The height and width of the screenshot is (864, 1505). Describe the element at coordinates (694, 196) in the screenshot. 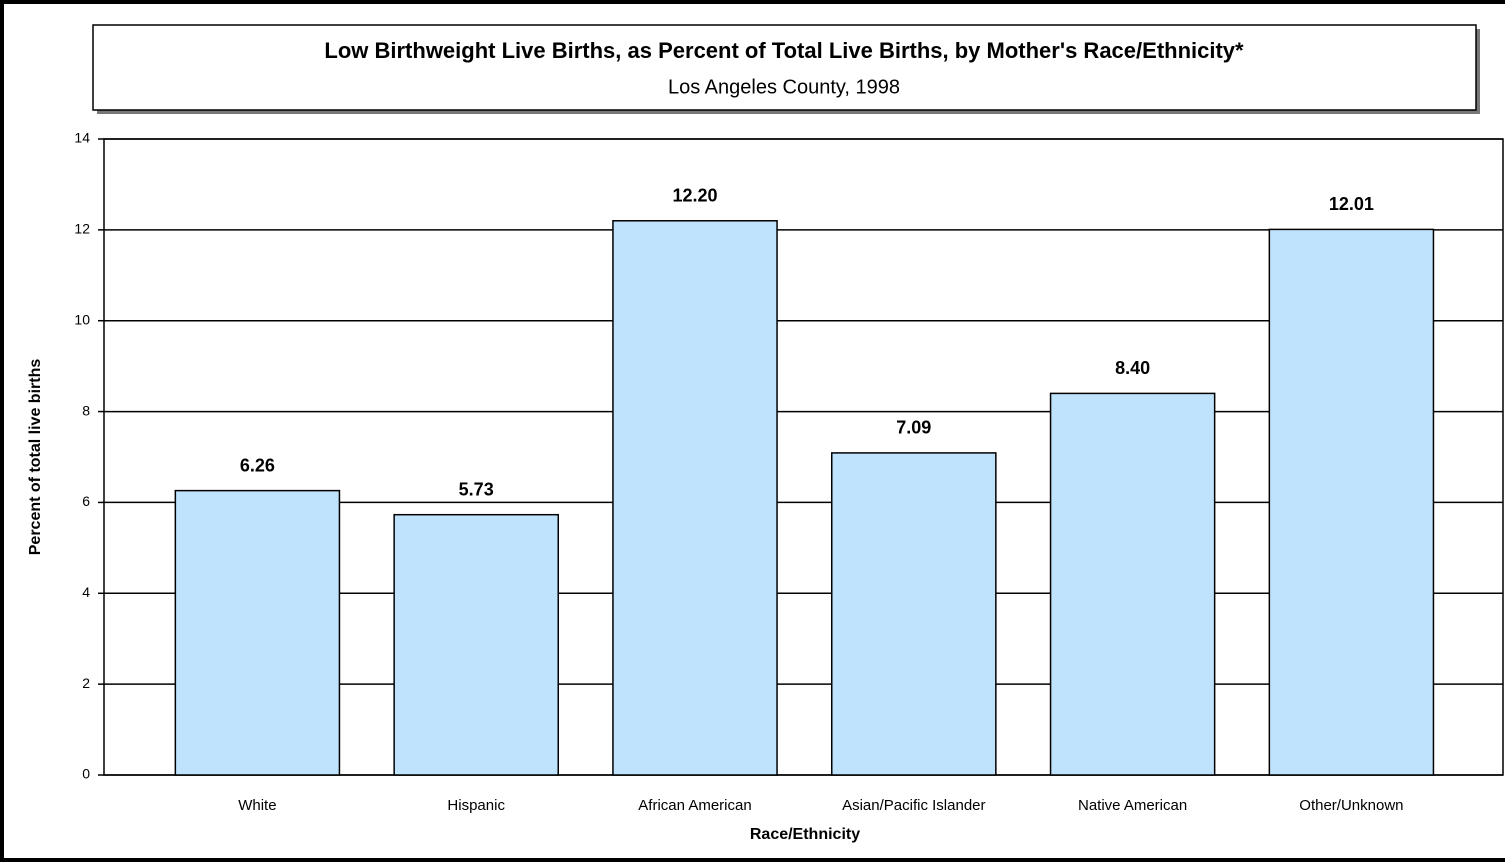

I see `data-label: 12.20` at that location.